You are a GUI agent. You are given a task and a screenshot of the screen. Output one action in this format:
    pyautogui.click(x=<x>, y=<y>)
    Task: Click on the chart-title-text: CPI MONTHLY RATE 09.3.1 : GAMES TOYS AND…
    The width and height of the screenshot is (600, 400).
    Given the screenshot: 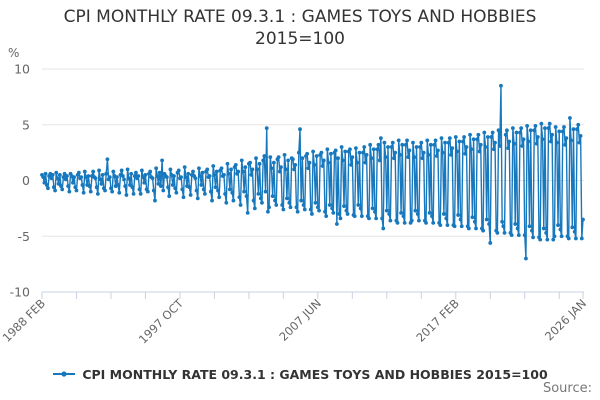 What is the action you would take?
    pyautogui.click(x=300, y=28)
    